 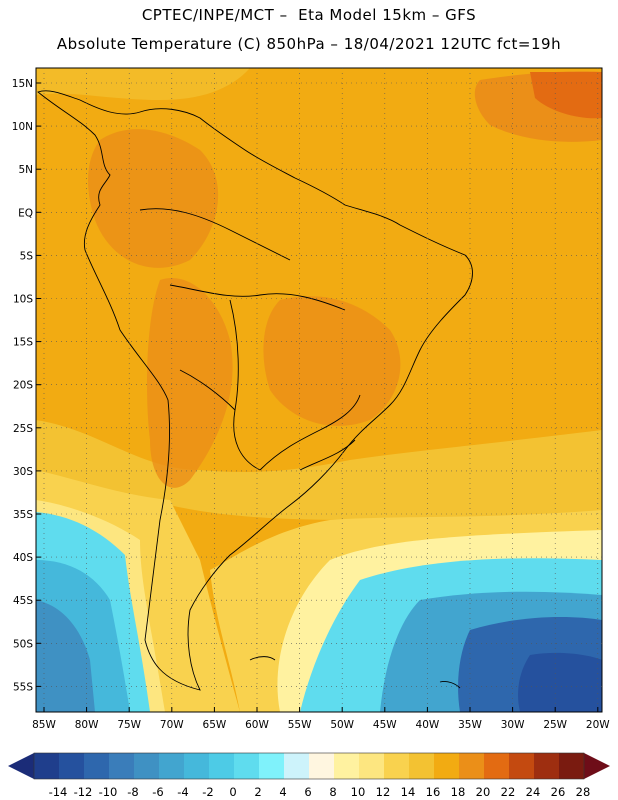 I want to click on lat-tick-label: 20S, so click(x=23, y=386).